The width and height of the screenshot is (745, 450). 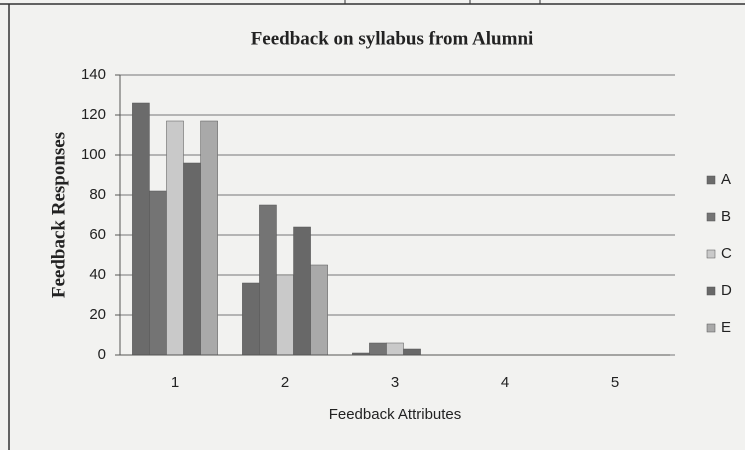 What do you see at coordinates (97, 234) in the screenshot?
I see `y-tick-label: 60` at bounding box center [97, 234].